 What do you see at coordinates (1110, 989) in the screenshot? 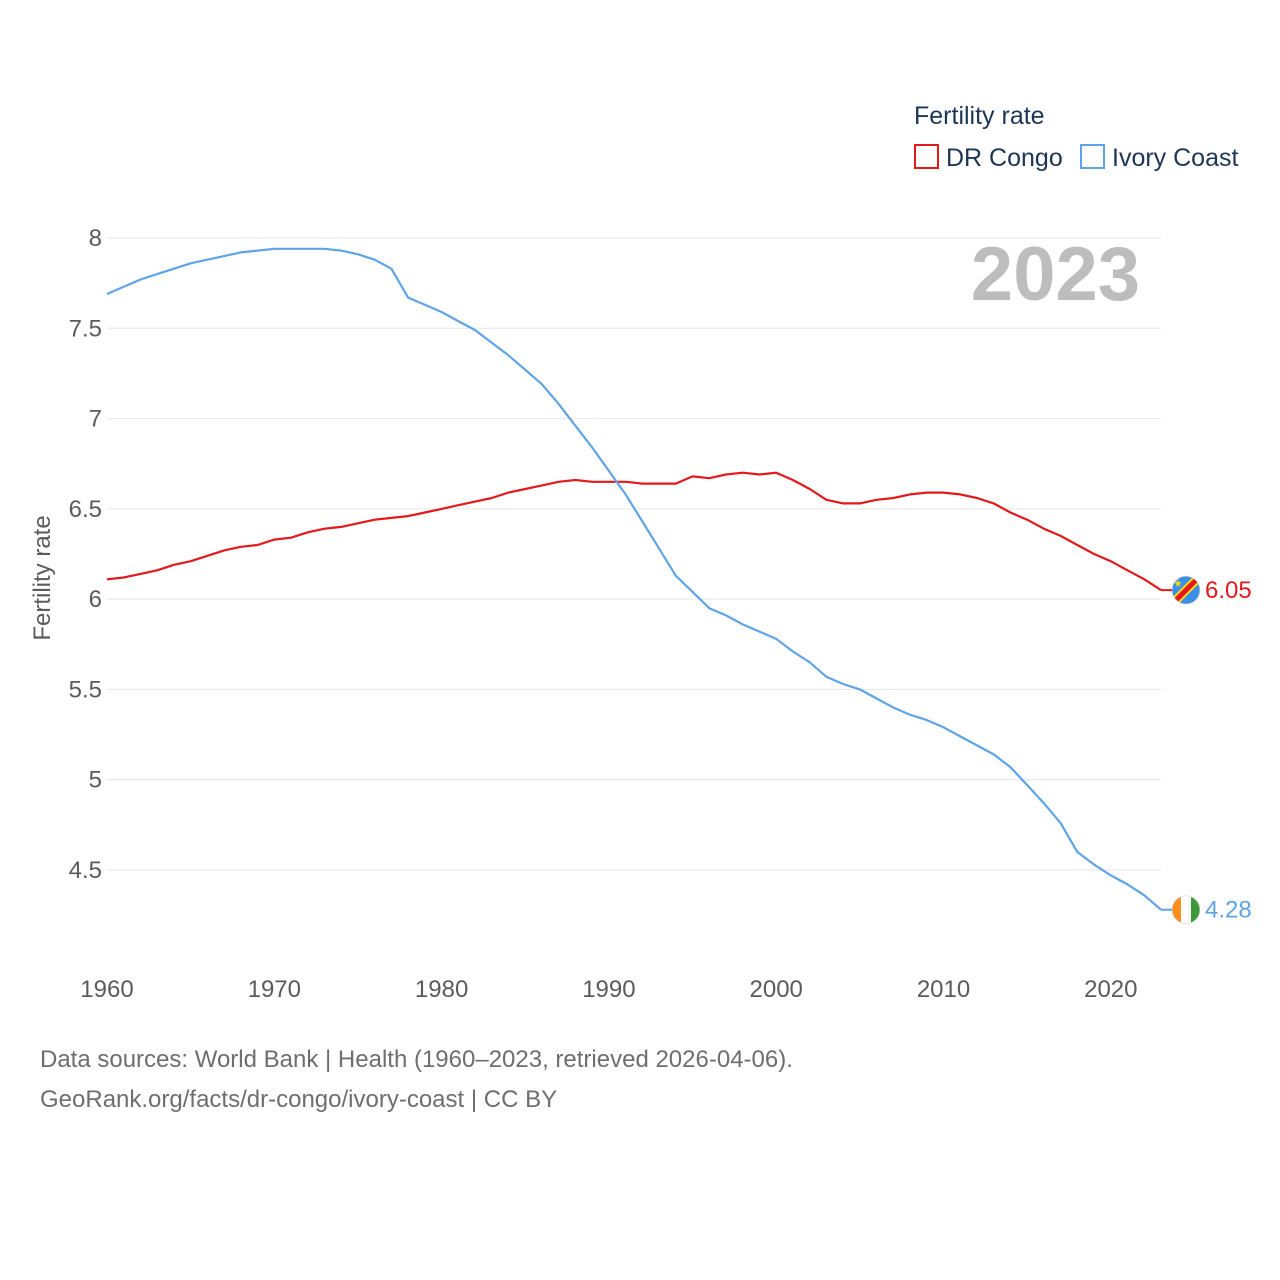
I see `x-tick-label: 2020` at bounding box center [1110, 989].